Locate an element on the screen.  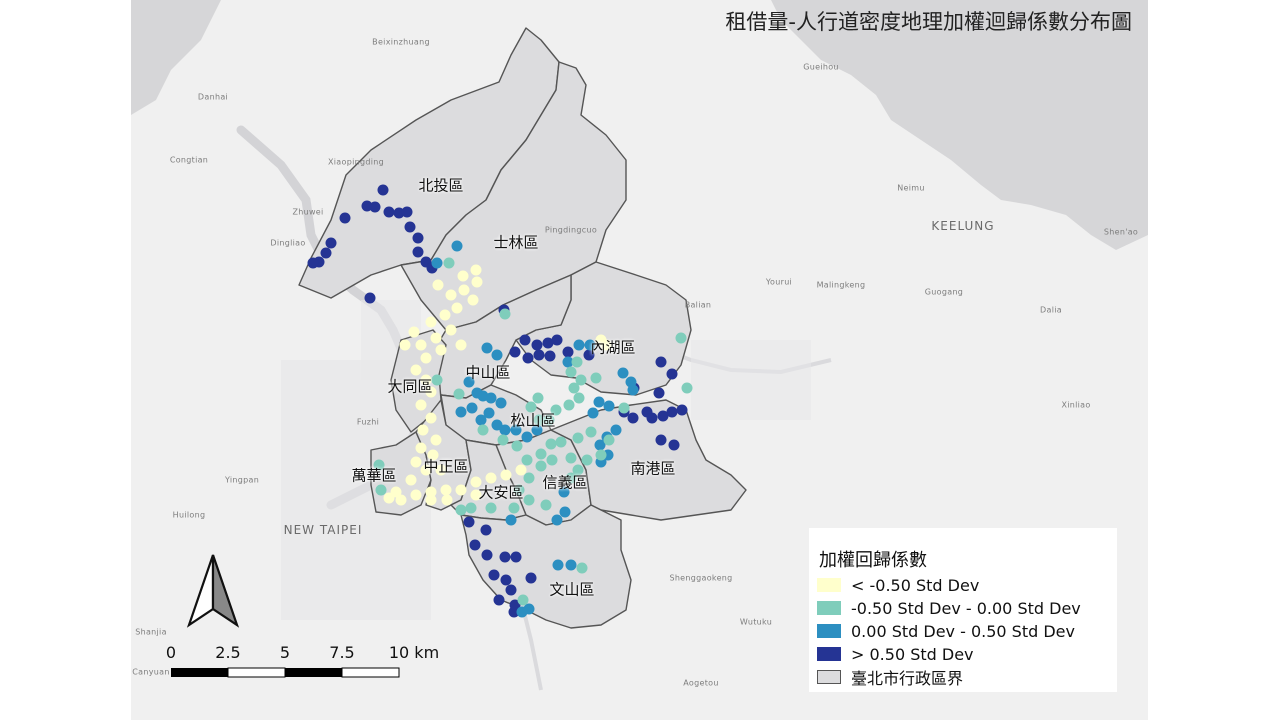
legend-item-high: > 0.50 Std Dev is located at coordinates (895, 654).